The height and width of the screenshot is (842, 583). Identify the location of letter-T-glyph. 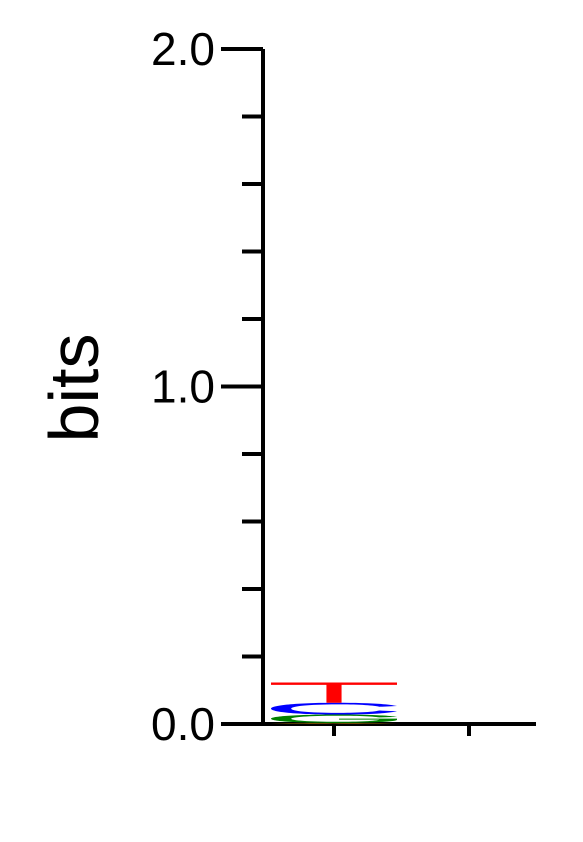
(334, 692).